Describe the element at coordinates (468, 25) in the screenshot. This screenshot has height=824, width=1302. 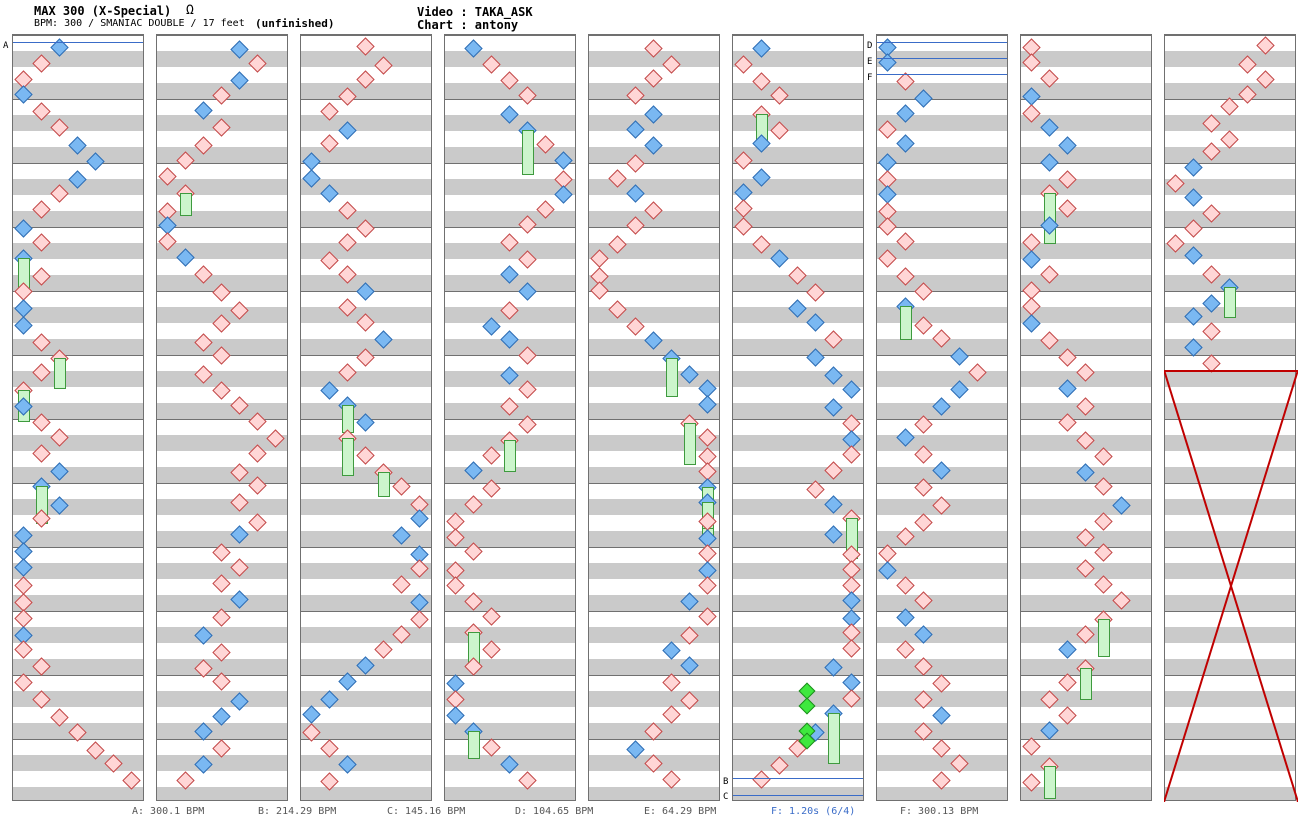
I see `chart-credit: Chart : antony` at that location.